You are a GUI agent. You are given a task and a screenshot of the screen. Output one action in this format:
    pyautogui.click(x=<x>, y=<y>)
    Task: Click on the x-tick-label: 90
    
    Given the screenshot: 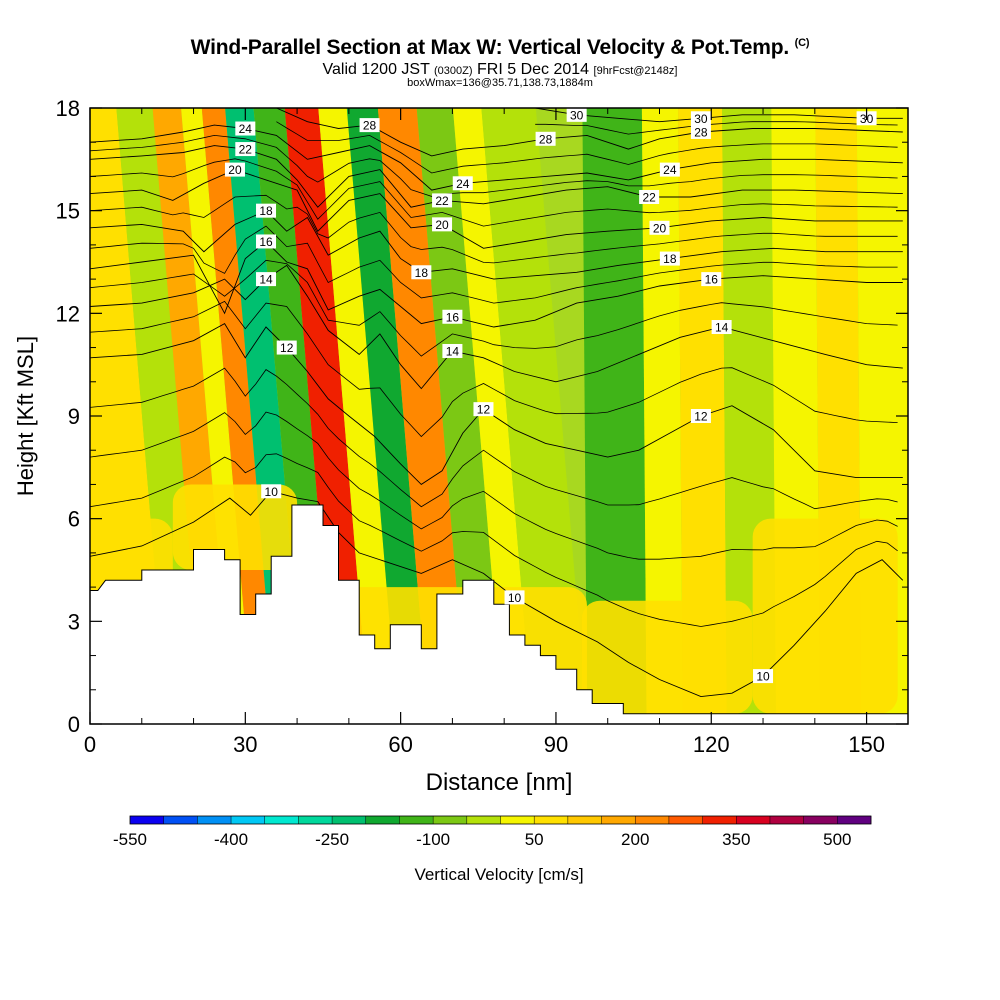 What is the action you would take?
    pyautogui.click(x=556, y=744)
    